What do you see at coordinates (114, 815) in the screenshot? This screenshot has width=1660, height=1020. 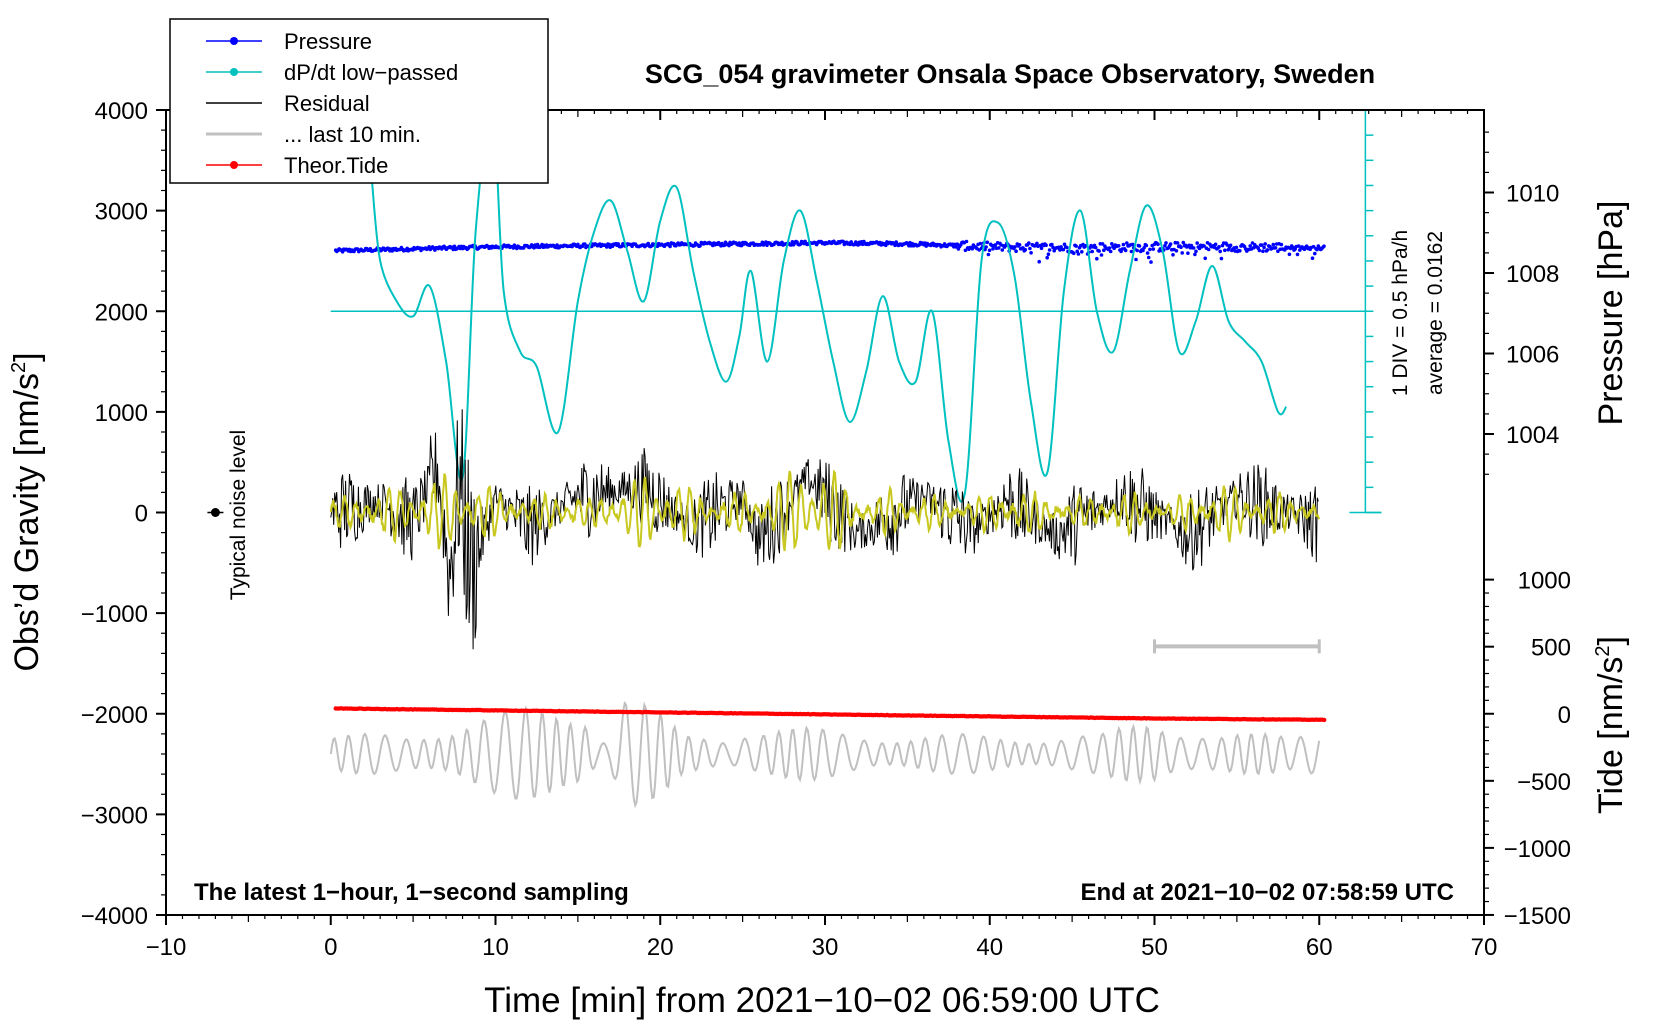 I see `y-tick-label: −3000` at bounding box center [114, 815].